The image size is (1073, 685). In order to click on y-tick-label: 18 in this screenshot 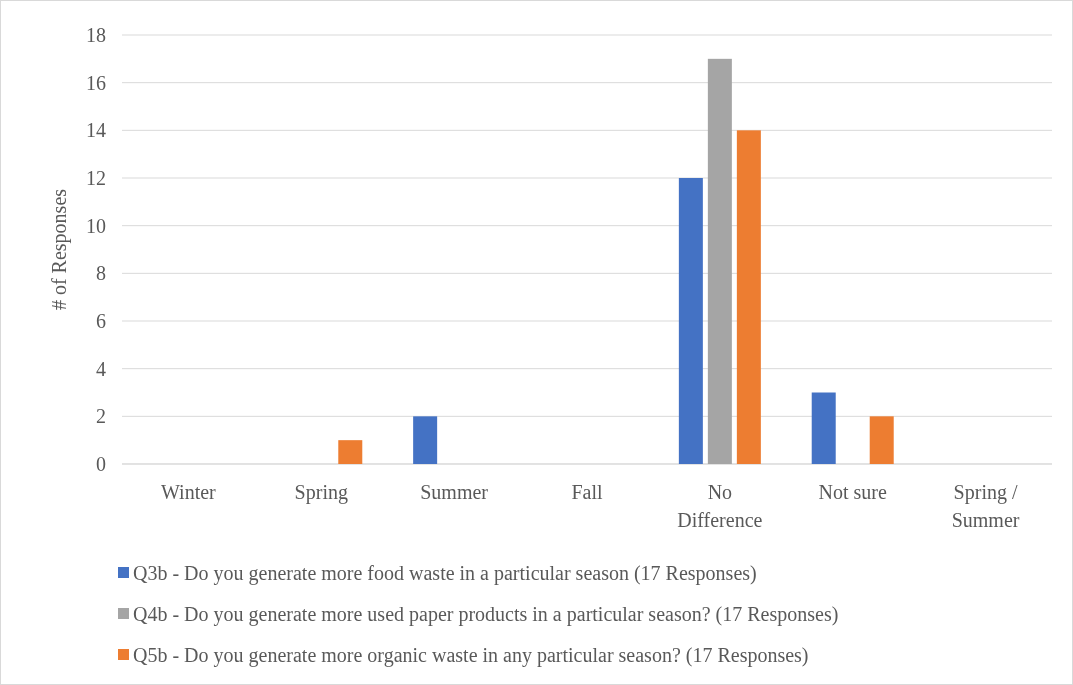, I will do `click(96, 35)`.